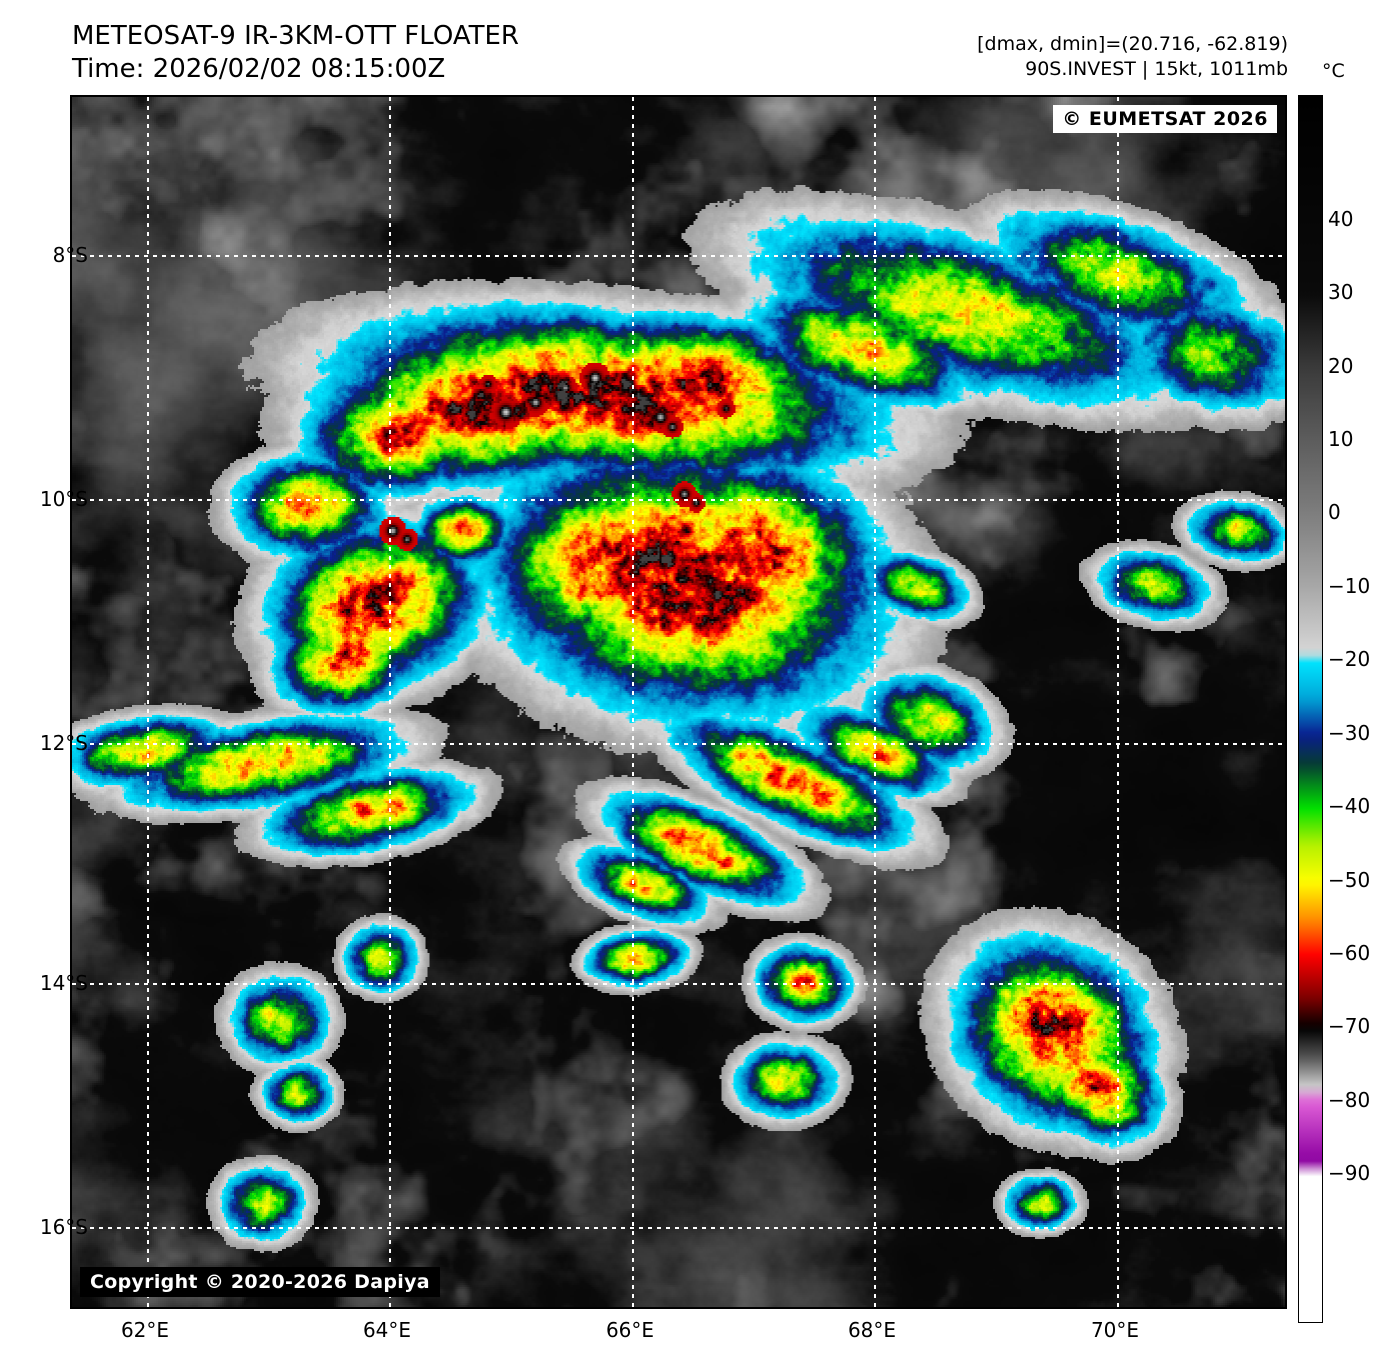 The height and width of the screenshot is (1359, 1388). Describe the element at coordinates (295, 36) in the screenshot. I see `page-title: METEOSAT-9 IR-3KM-OTT FLOATER` at that location.